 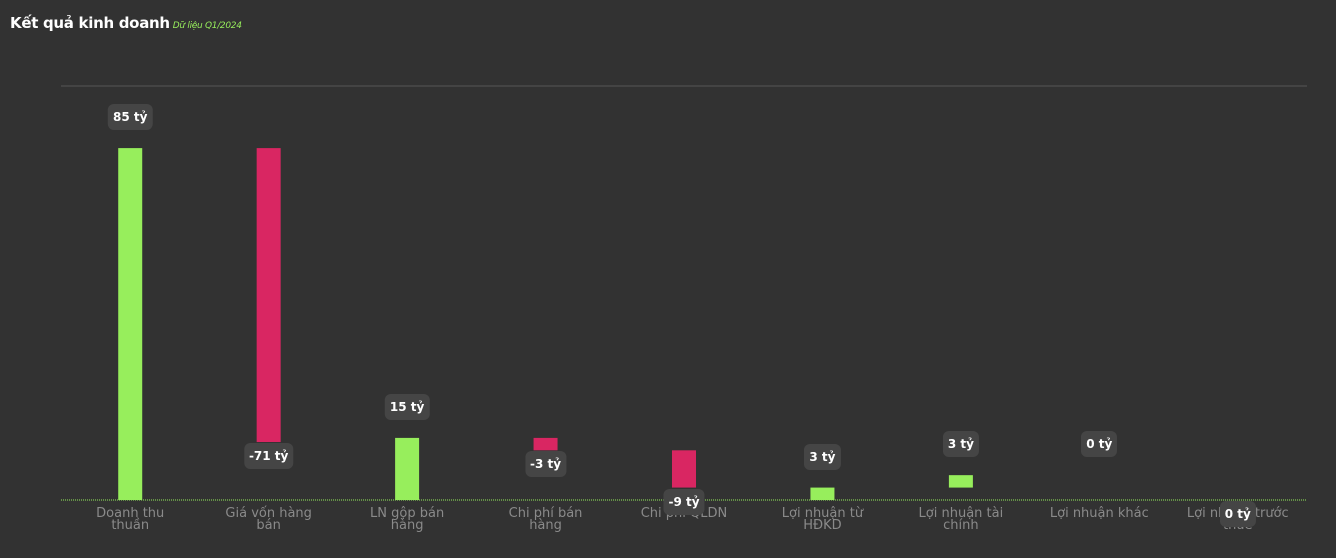 I want to click on title-text: Kết quả kinh doanh, so click(x=90, y=23).